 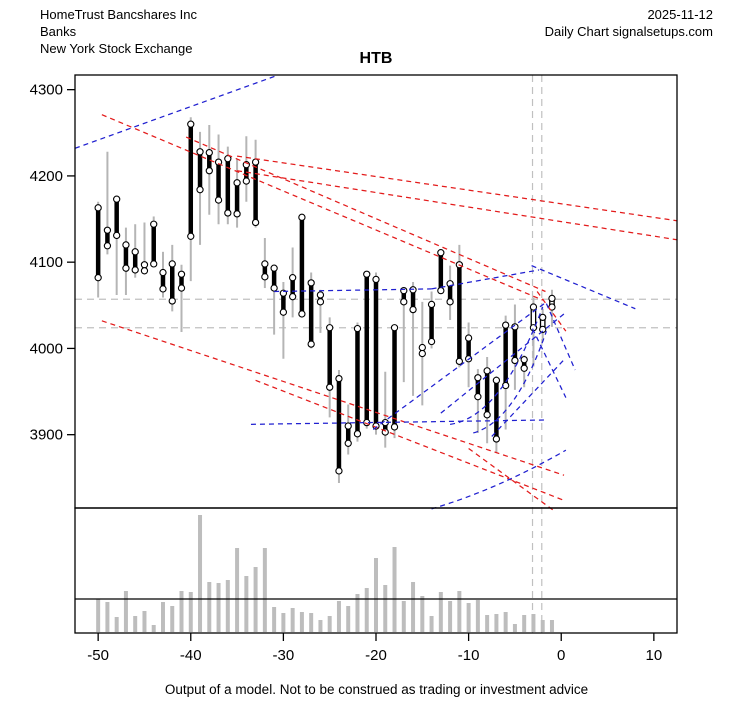 What do you see at coordinates (46, 262) in the screenshot?
I see `y-tick-label: 4100` at bounding box center [46, 262].